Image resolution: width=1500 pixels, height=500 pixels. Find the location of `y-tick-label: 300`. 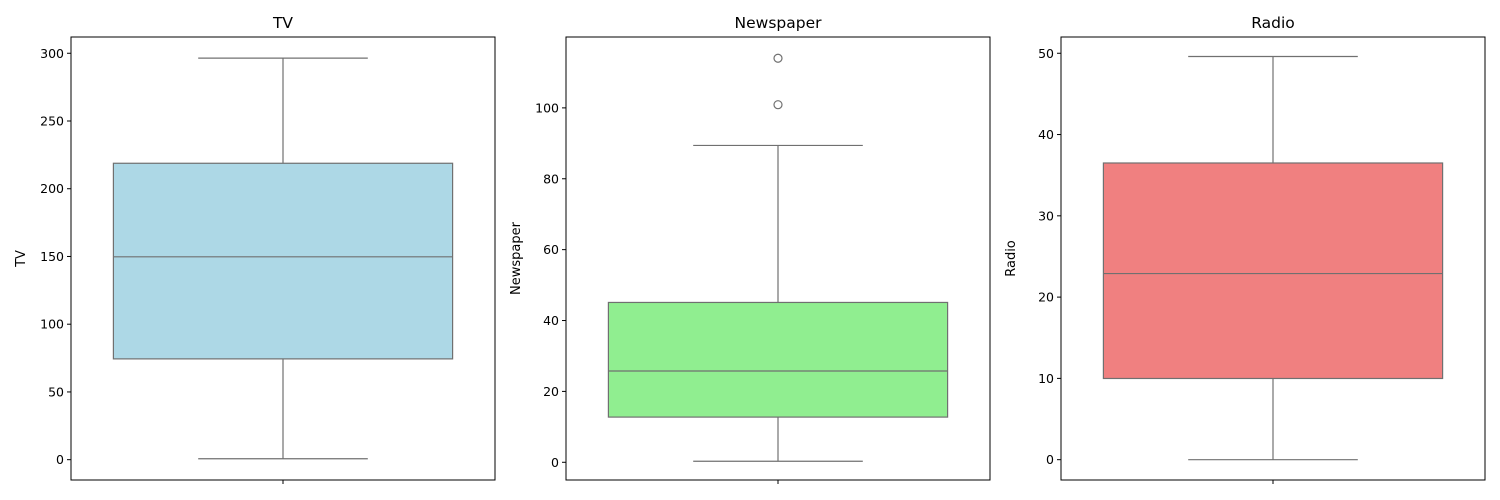

y-tick-label: 300 is located at coordinates (52, 53).